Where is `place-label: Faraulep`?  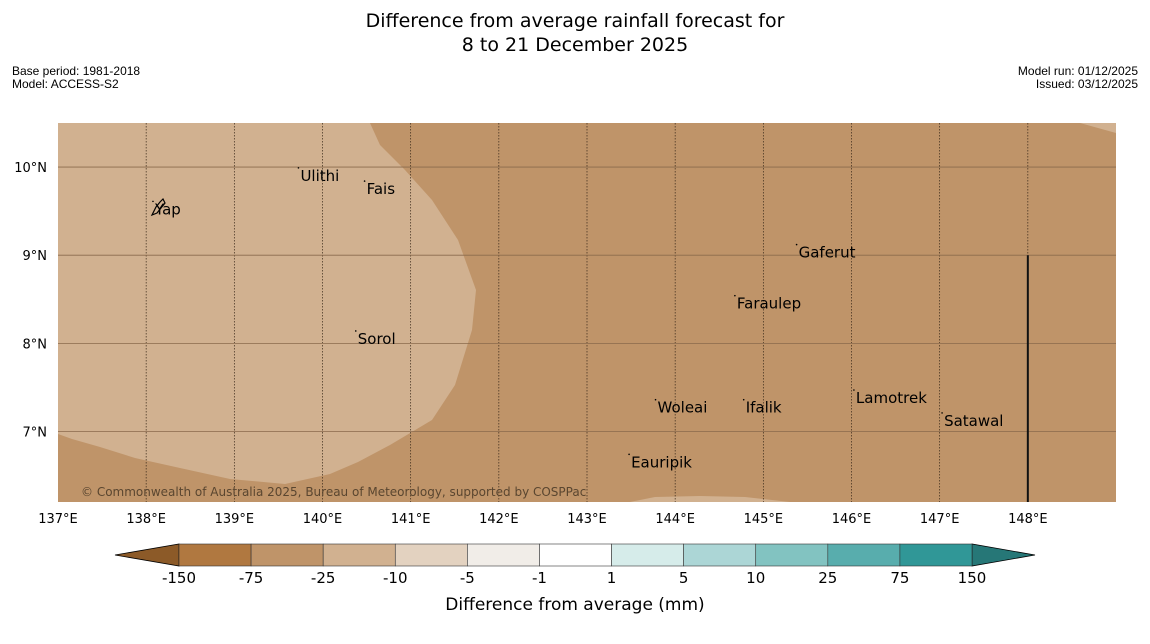 place-label: Faraulep is located at coordinates (769, 304).